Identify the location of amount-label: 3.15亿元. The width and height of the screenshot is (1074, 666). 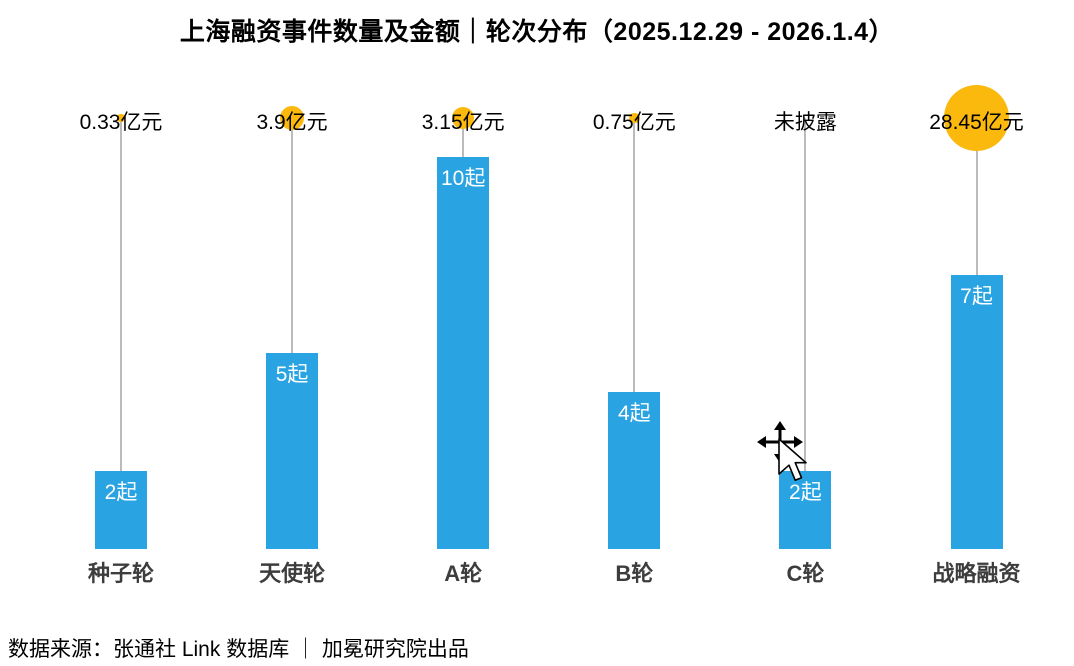
(463, 122).